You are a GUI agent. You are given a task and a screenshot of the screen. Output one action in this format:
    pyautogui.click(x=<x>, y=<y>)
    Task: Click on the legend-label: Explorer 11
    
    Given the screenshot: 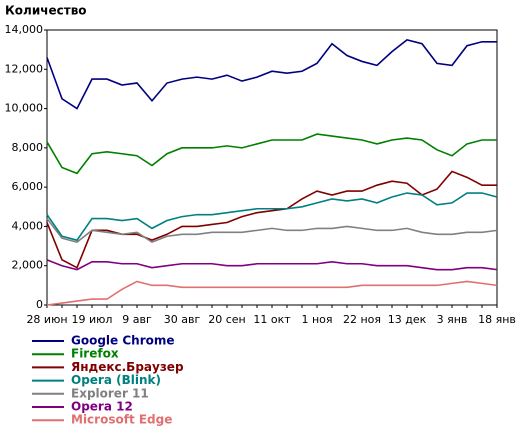 What is the action you would take?
    pyautogui.click(x=110, y=393)
    